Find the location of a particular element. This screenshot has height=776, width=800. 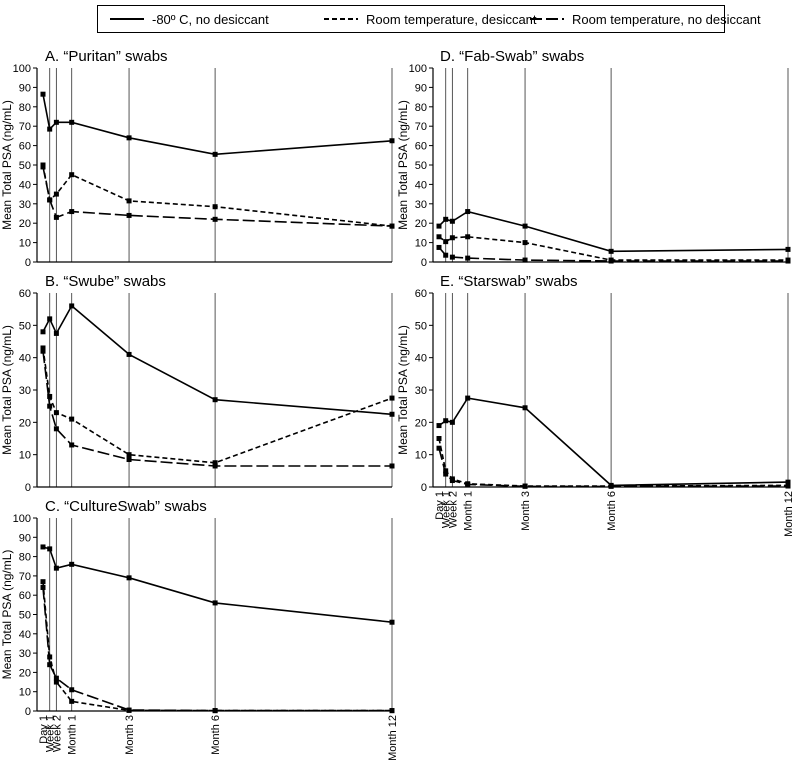

panel-4-y-tick-label: 20 is located at coordinates (421, 423).